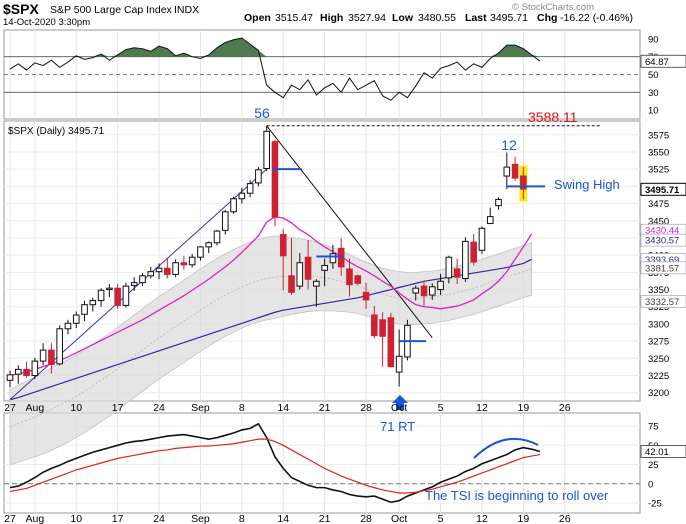 The height and width of the screenshot is (524, 686). Describe the element at coordinates (437, 18) in the screenshot. I see `low-value: 3480.55` at that location.